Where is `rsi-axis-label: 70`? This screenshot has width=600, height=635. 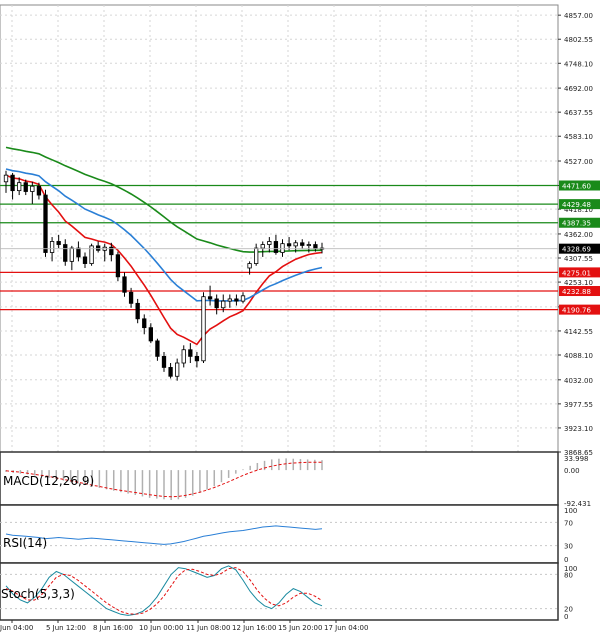 rsi-axis-label: 70 is located at coordinates (568, 523).